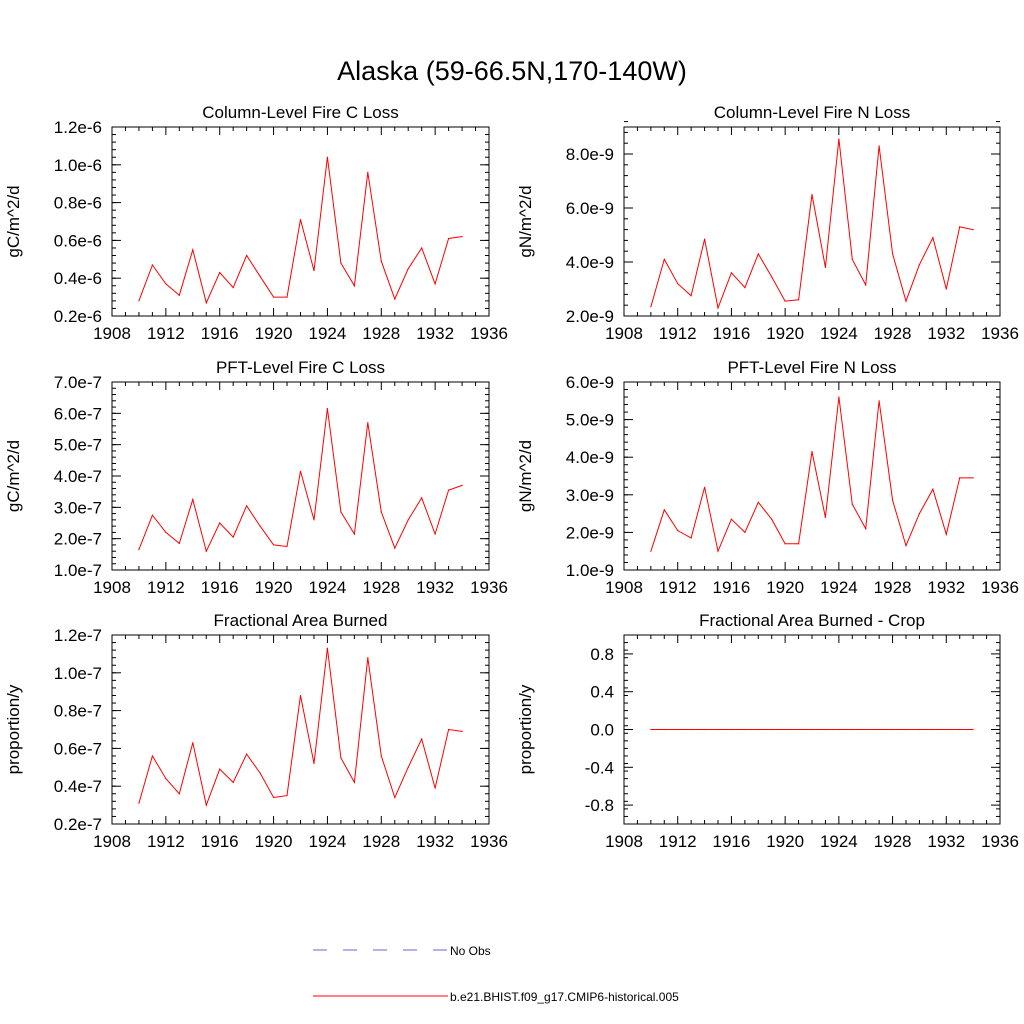  What do you see at coordinates (78, 127) in the screenshot?
I see `y-tick-label: 1.2e-6` at bounding box center [78, 127].